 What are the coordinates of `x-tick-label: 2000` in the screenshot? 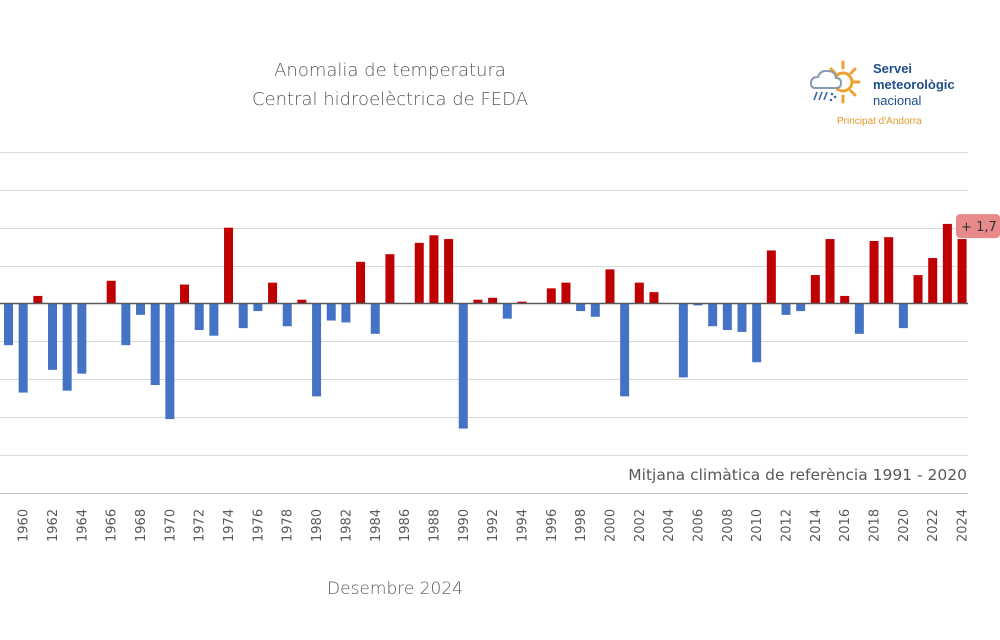 It's located at (610, 525).